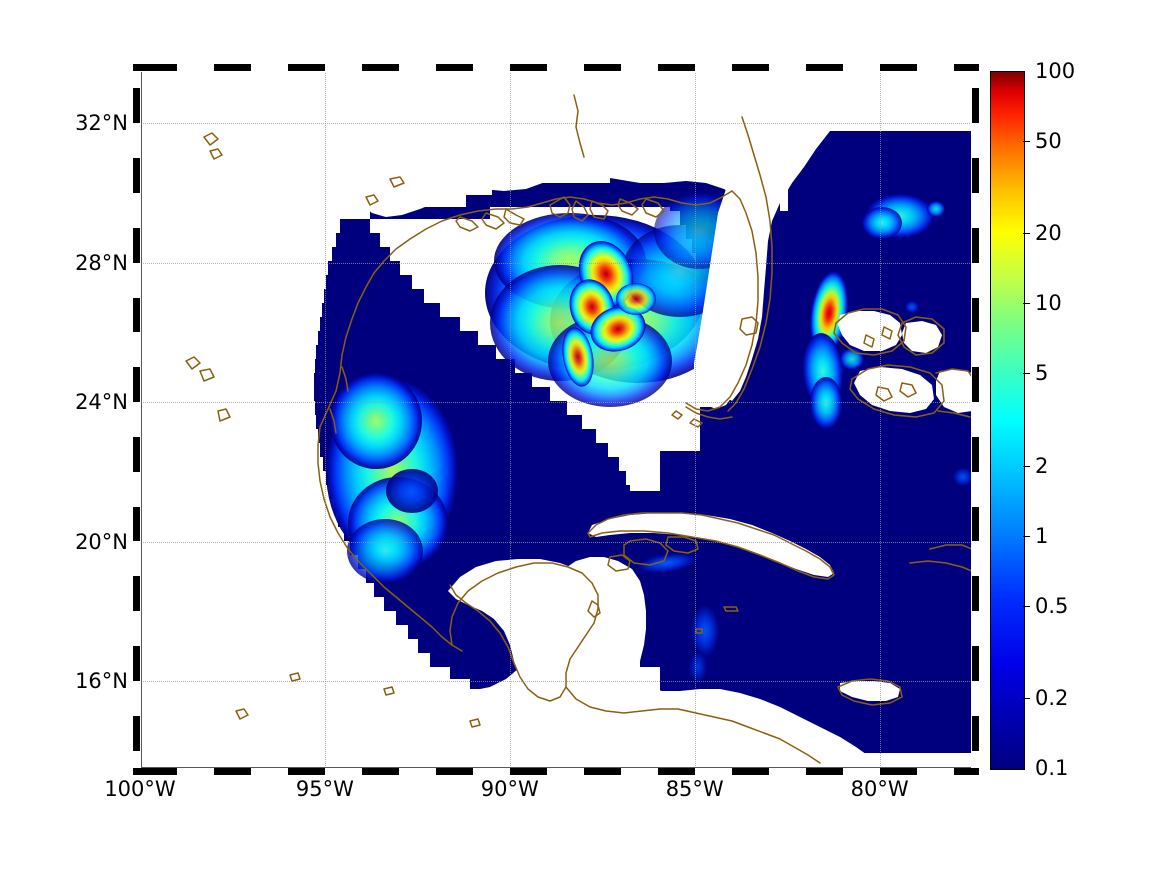 Image resolution: width=1167 pixels, height=875 pixels. I want to click on xtick-label-90w: 90°W, so click(509, 789).